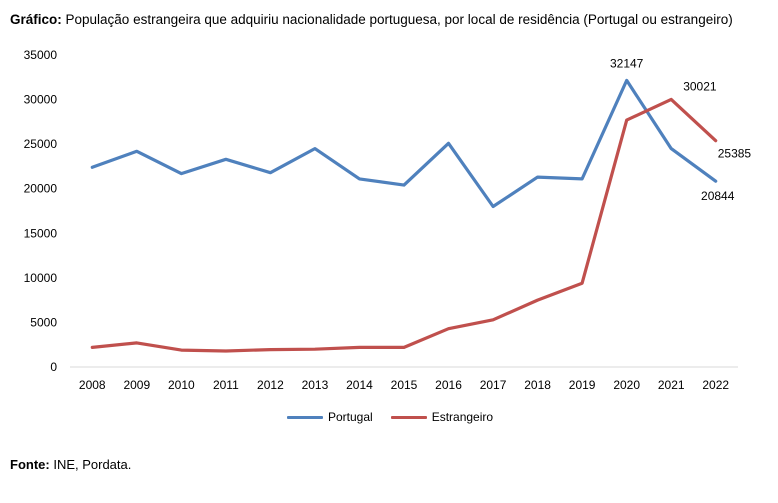 The height and width of the screenshot is (503, 778). I want to click on source-note: Fonte: INE, Pordata., so click(70, 464).